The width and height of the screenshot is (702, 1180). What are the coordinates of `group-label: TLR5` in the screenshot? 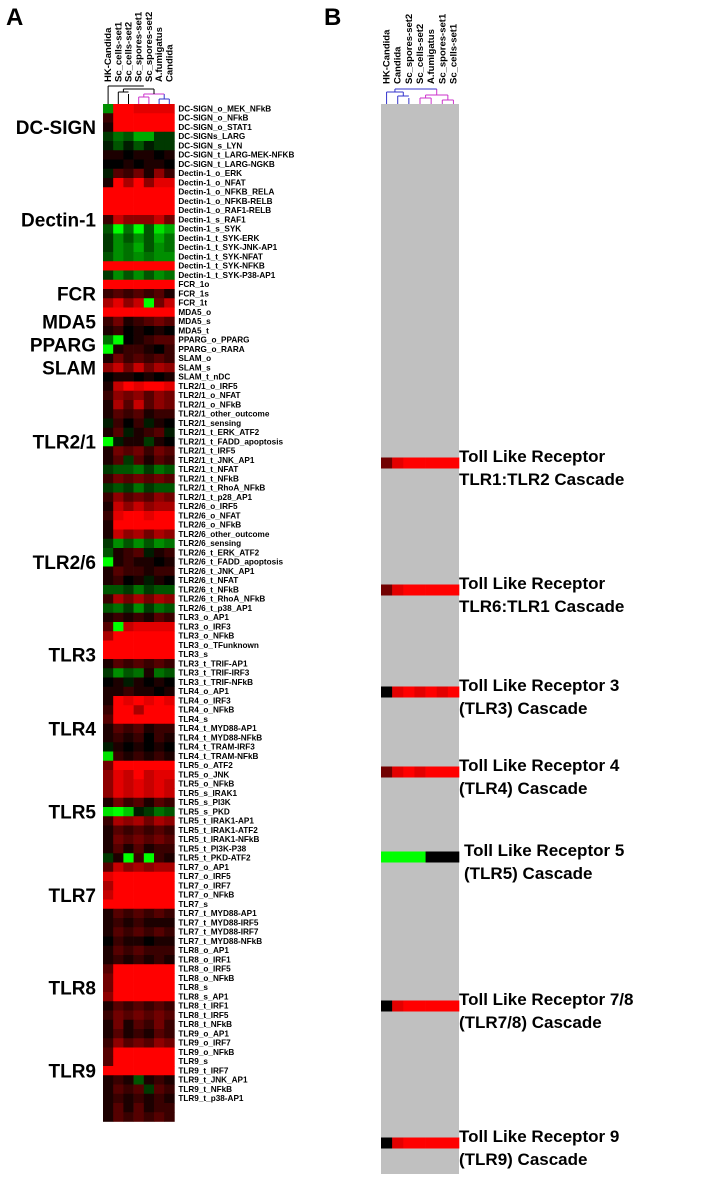 It's located at (73, 813).